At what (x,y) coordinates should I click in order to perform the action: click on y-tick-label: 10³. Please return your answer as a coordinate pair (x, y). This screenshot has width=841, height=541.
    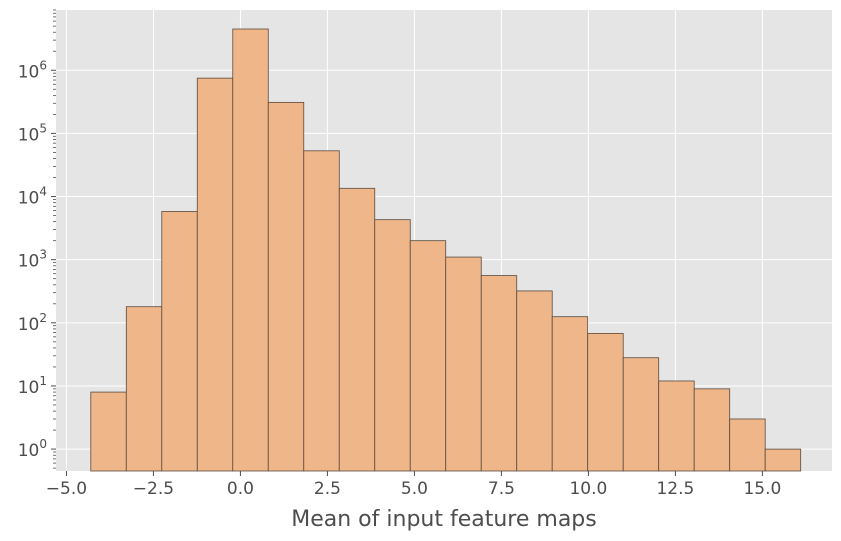
    Looking at the image, I should click on (32, 260).